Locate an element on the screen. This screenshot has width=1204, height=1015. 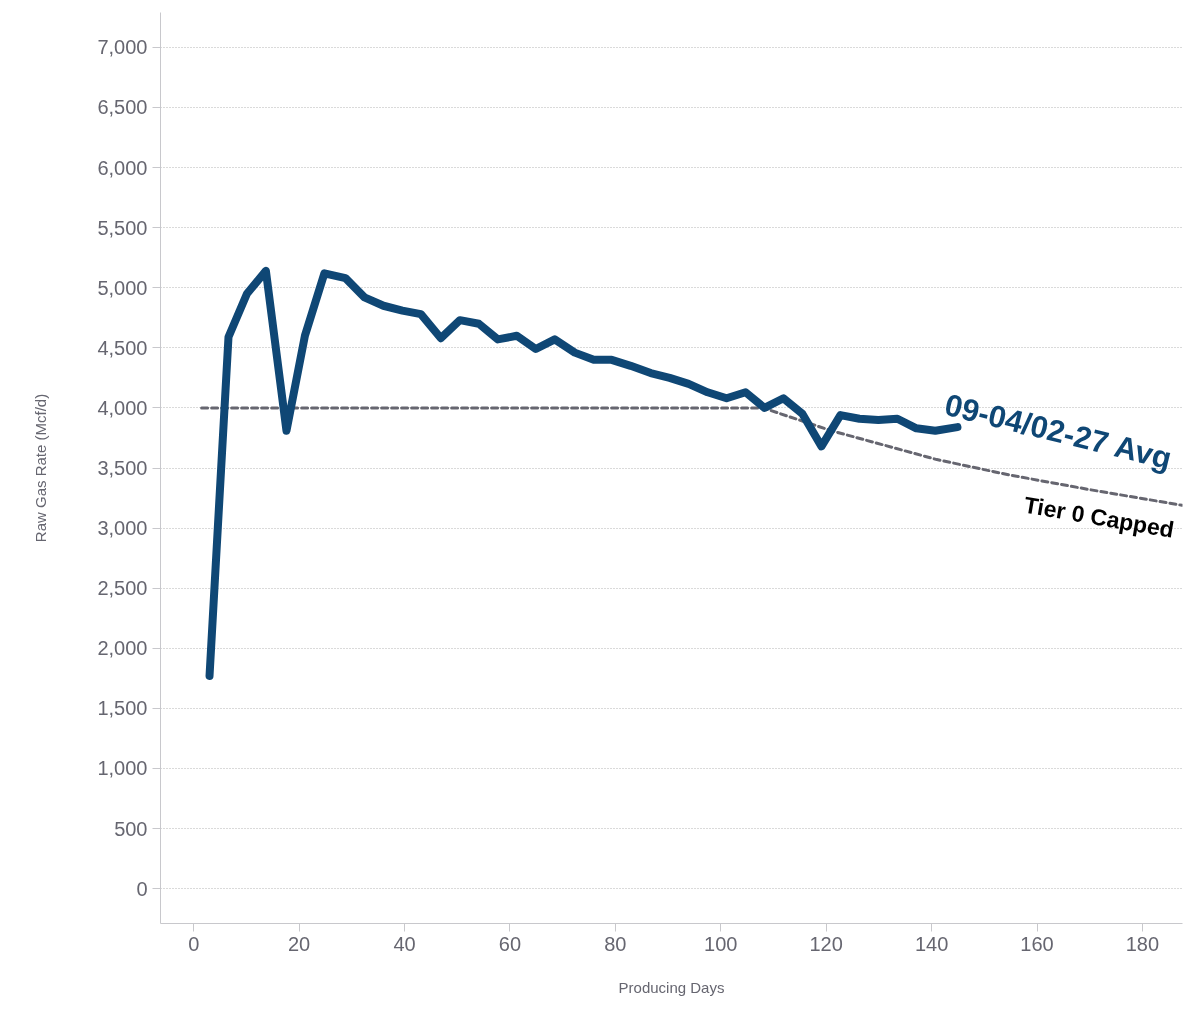
y-tick-label: 2,500 is located at coordinates (122, 588).